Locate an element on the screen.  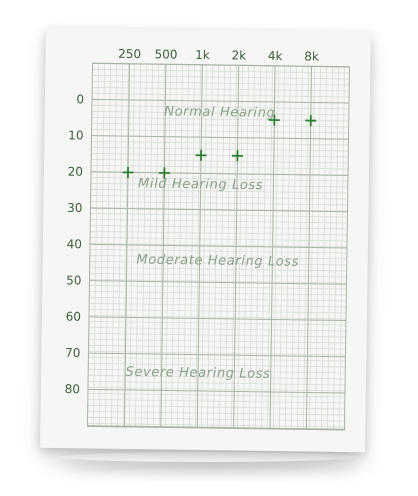
region-label: Moderate Hearing Loss is located at coordinates (217, 261).